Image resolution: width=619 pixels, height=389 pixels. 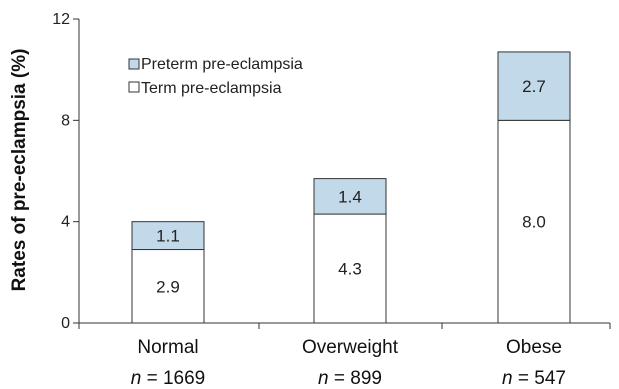 I want to click on x-sample-size-label: n = 1669, so click(x=168, y=378).